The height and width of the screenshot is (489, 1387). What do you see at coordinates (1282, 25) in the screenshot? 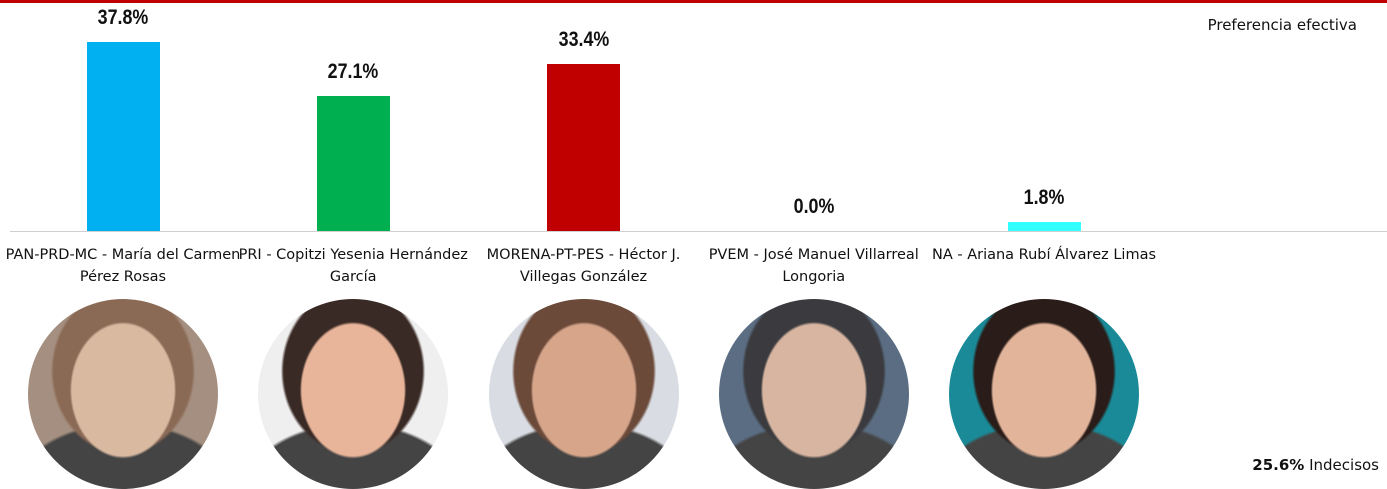
I see `subtitle: Preferencia efectiva` at bounding box center [1282, 25].